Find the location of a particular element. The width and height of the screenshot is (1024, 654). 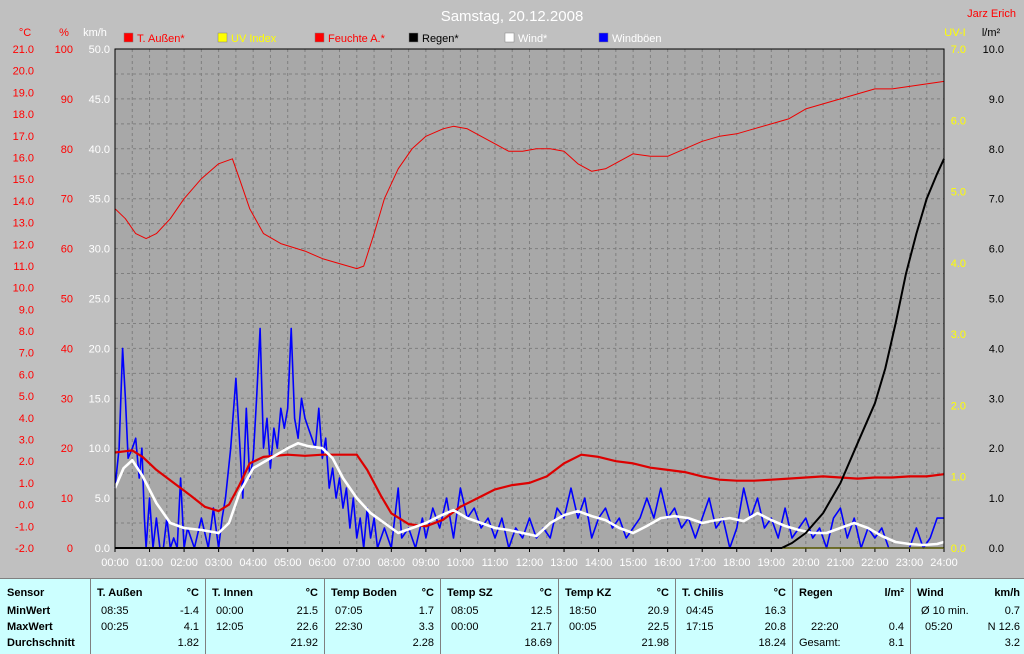

stats-min-time: 08:35 is located at coordinates (115, 611).